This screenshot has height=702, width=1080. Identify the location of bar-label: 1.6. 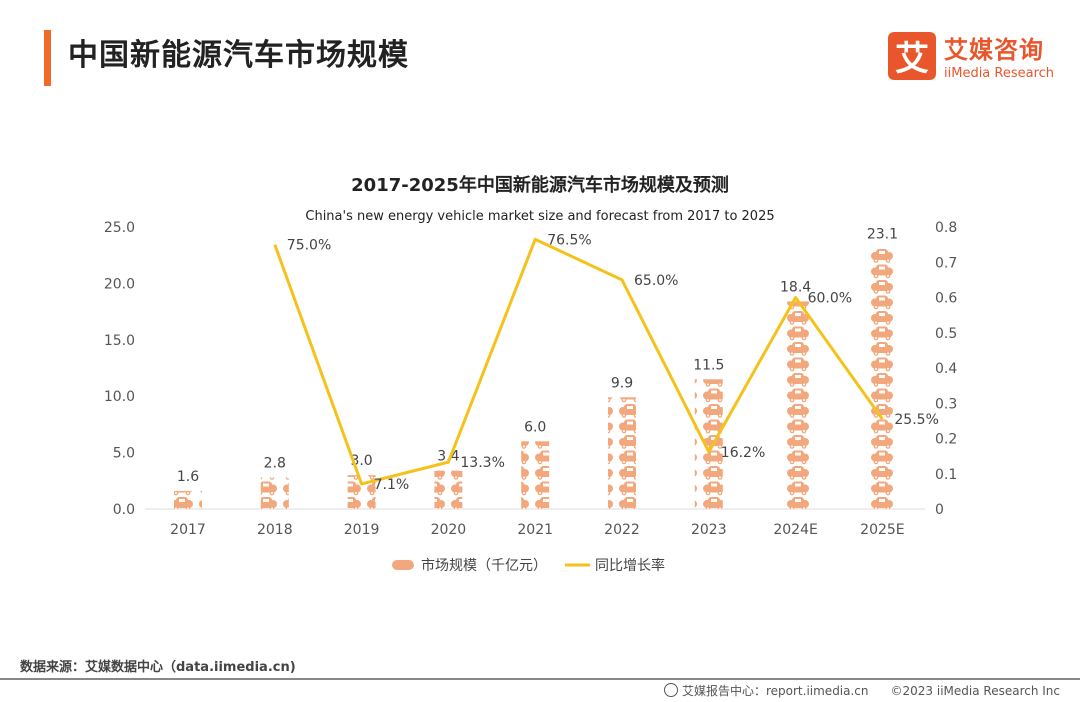
(188, 477).